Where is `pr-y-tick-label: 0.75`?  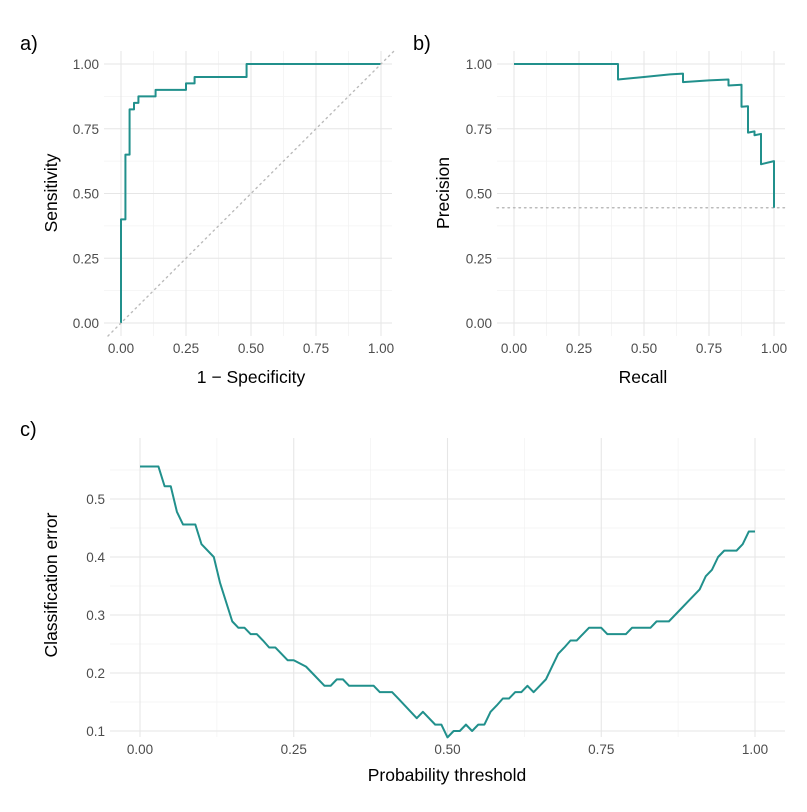
pr-y-tick-label: 0.75 is located at coordinates (479, 129).